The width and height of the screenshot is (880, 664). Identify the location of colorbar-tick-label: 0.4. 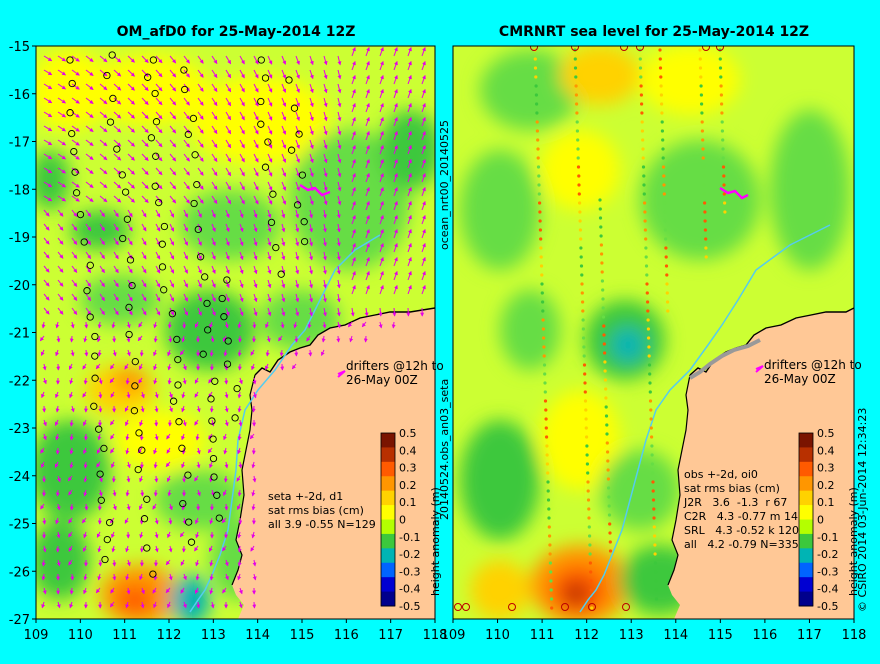
(408, 450).